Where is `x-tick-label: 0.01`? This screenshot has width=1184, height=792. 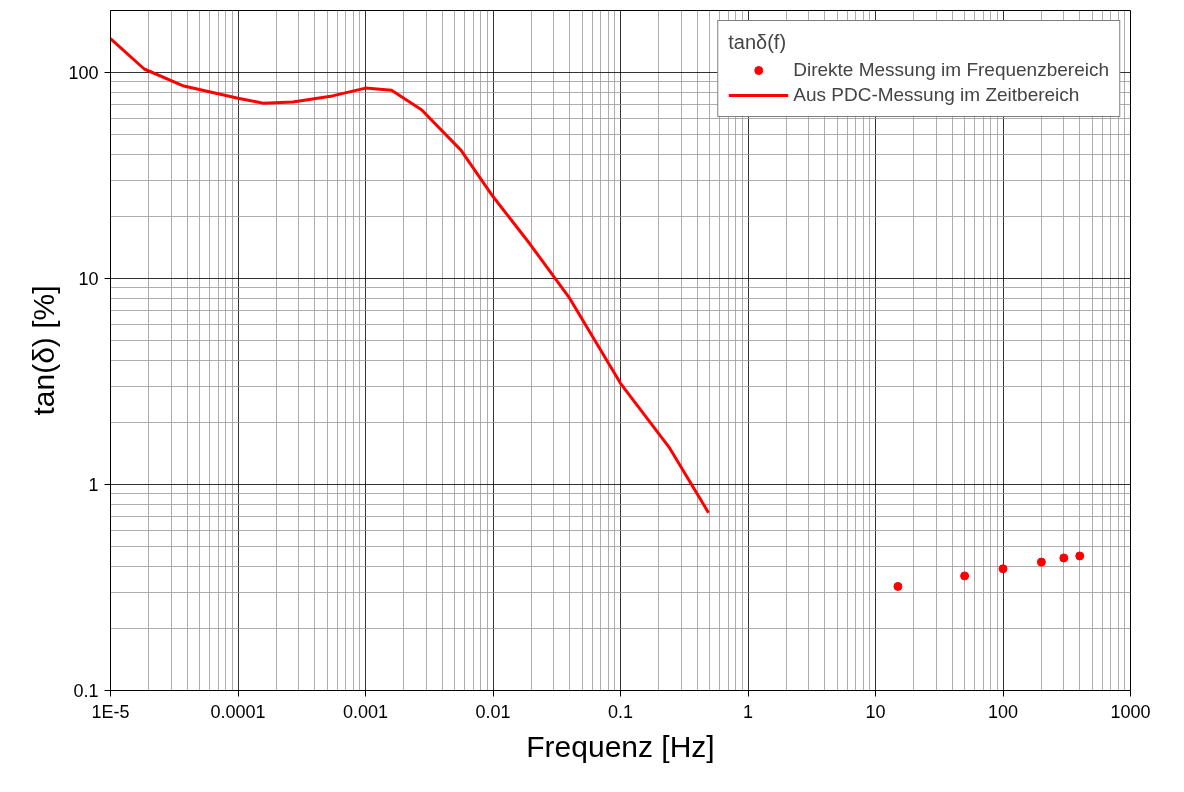
x-tick-label: 0.01 is located at coordinates (493, 711).